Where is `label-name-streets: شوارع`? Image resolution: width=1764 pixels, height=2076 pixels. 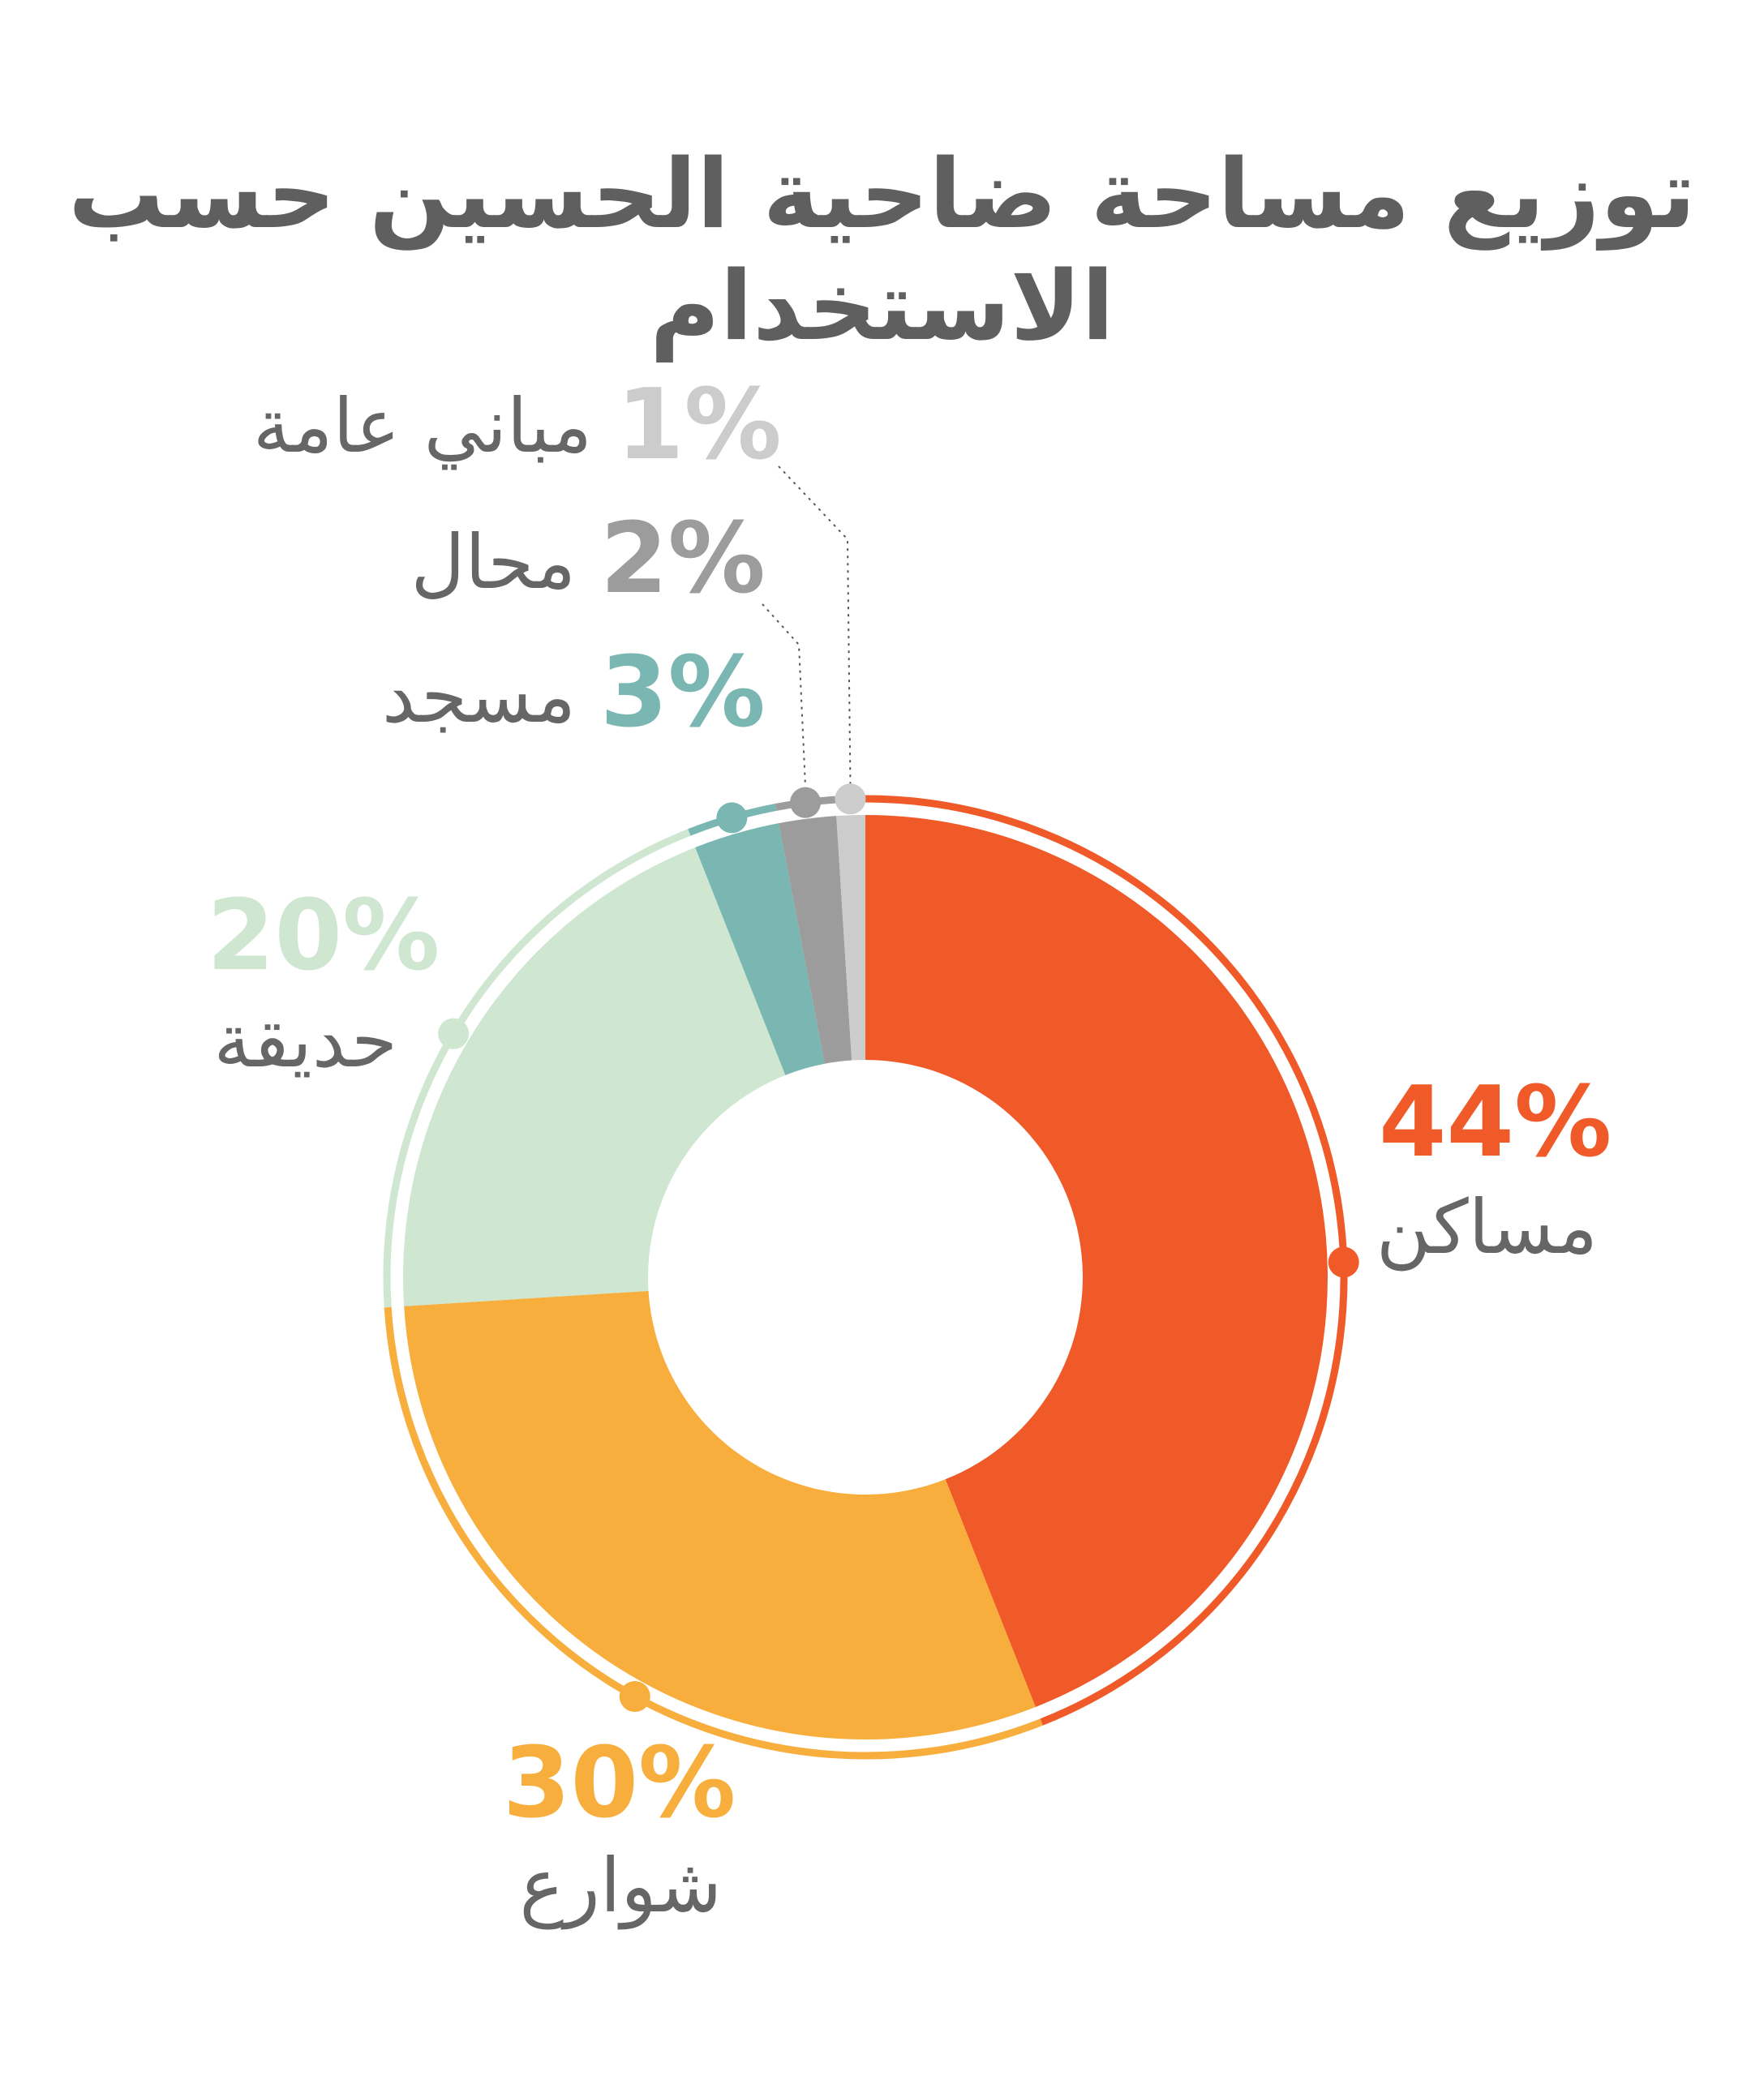
label-name-streets: شوارع is located at coordinates (621, 1885).